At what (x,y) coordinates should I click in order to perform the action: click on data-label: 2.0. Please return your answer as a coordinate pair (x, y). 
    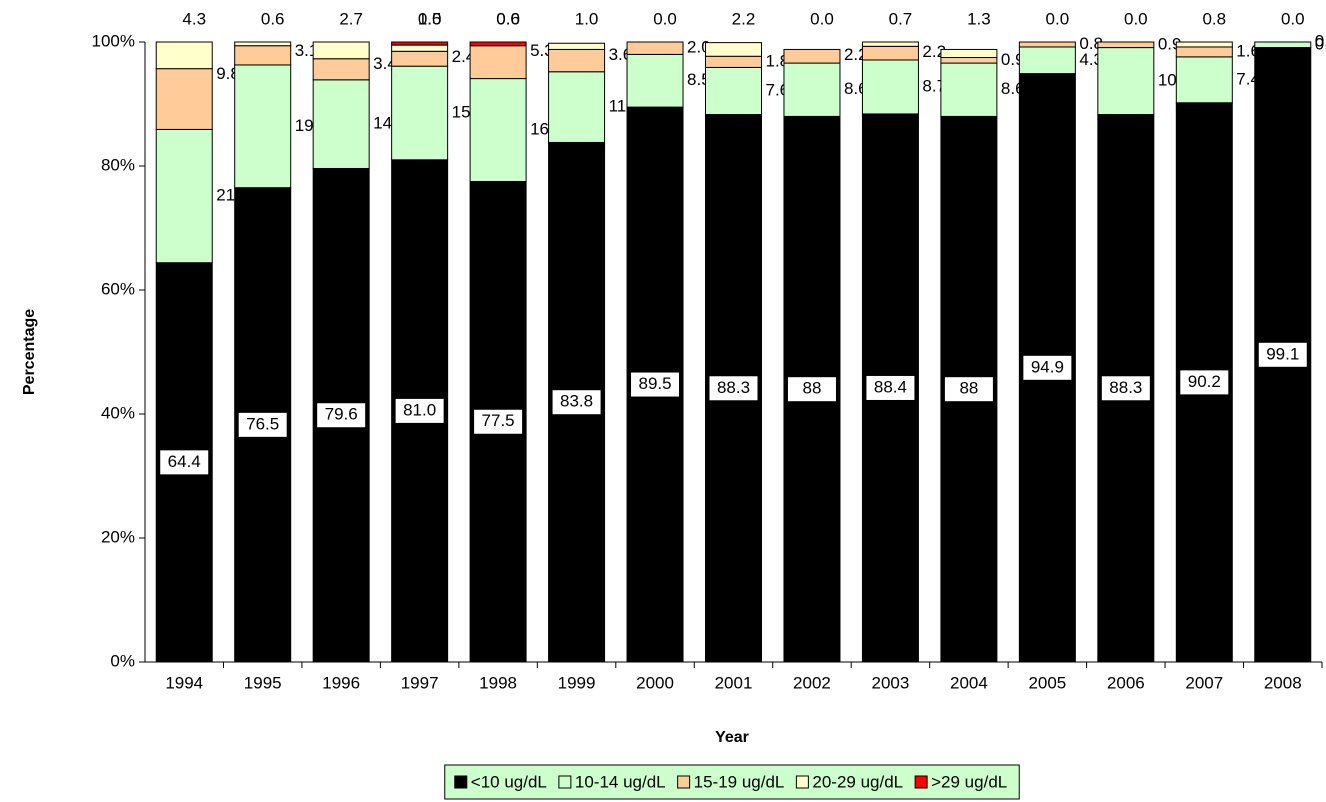
    Looking at the image, I should click on (699, 46).